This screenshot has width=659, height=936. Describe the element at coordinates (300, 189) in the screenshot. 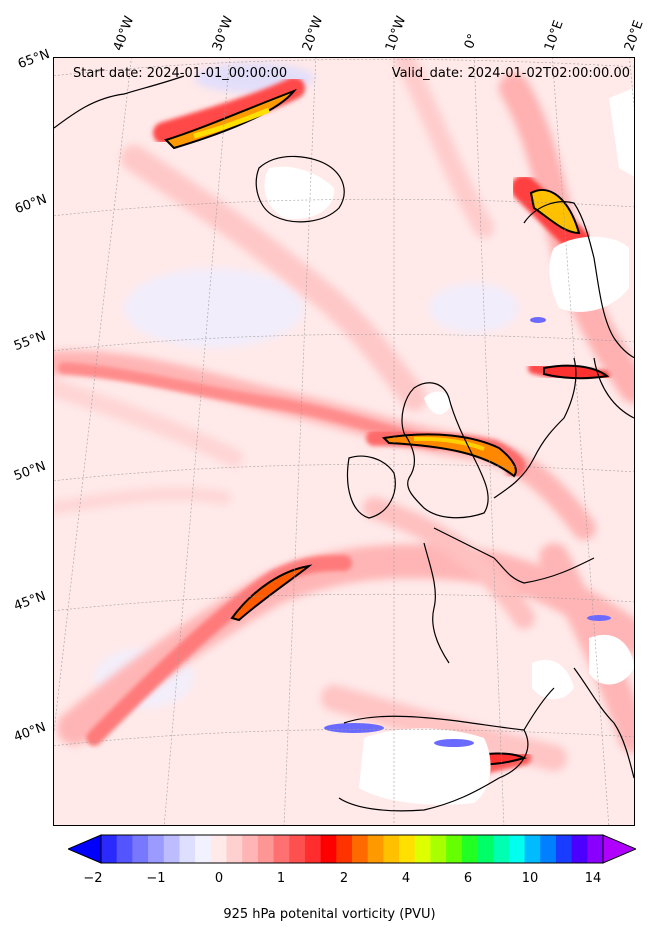

I see `iceland-coast` at that location.